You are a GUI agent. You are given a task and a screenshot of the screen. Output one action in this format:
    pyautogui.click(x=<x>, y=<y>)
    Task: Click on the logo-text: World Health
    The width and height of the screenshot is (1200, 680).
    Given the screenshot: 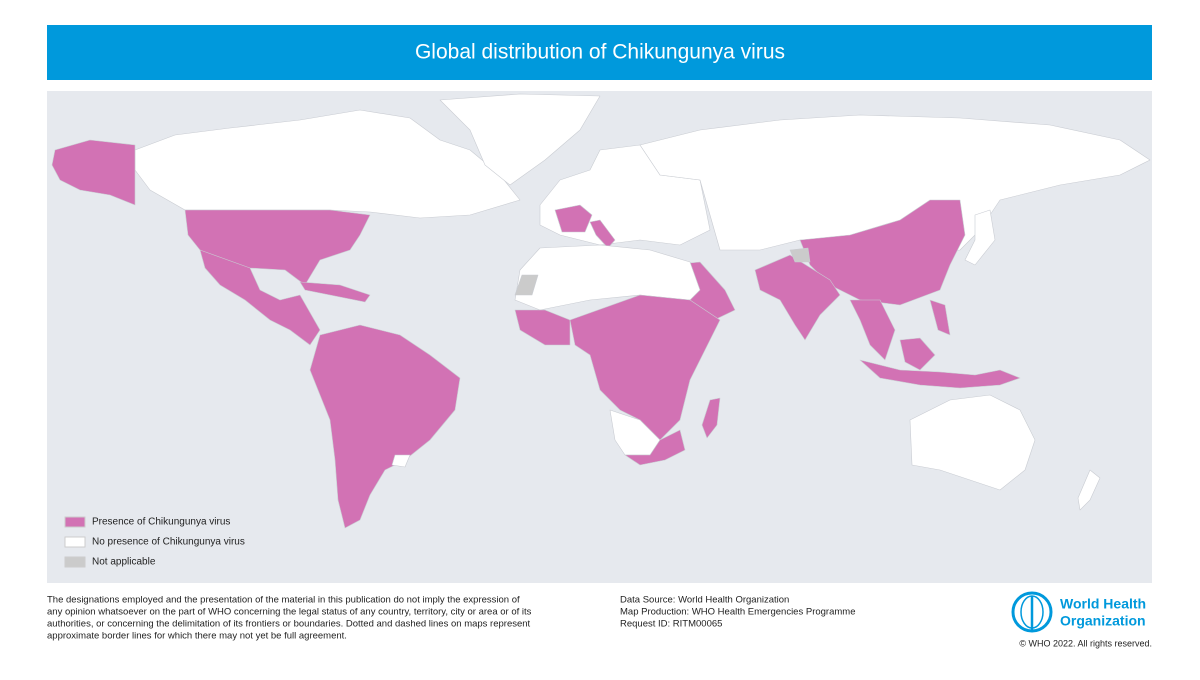 What is the action you would take?
    pyautogui.click(x=1103, y=604)
    